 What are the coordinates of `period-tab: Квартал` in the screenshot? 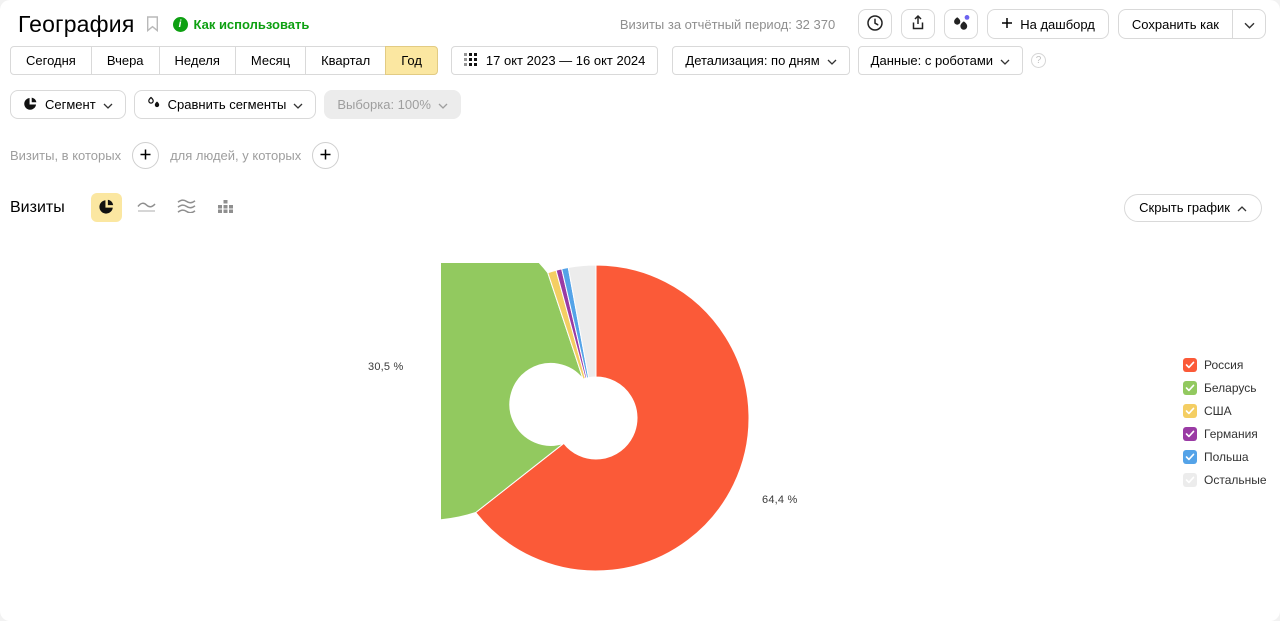 It's located at (346, 60).